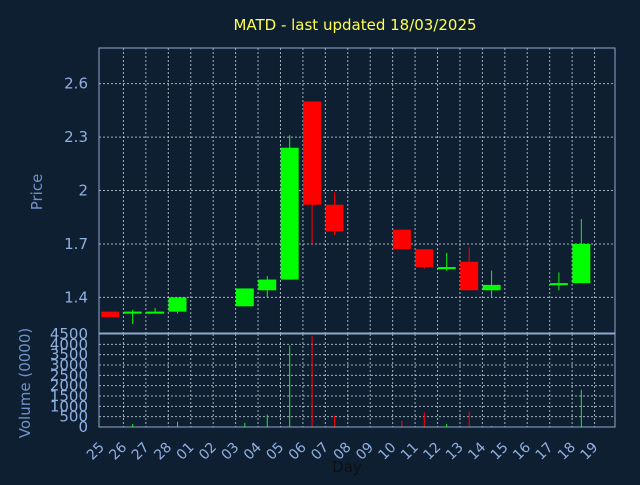 This screenshot has width=640, height=485. What do you see at coordinates (69, 406) in the screenshot?
I see `volume-tick-label: 1000` at bounding box center [69, 406].